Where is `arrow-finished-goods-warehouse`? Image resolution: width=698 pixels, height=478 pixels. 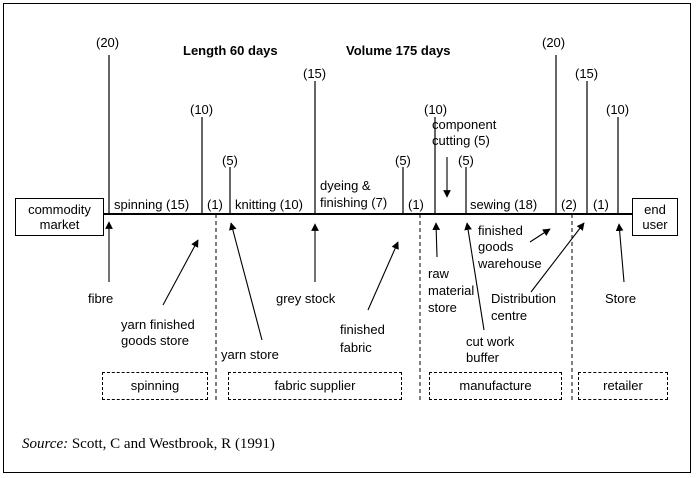 arrow-finished-goods-warehouse is located at coordinates (540, 235).